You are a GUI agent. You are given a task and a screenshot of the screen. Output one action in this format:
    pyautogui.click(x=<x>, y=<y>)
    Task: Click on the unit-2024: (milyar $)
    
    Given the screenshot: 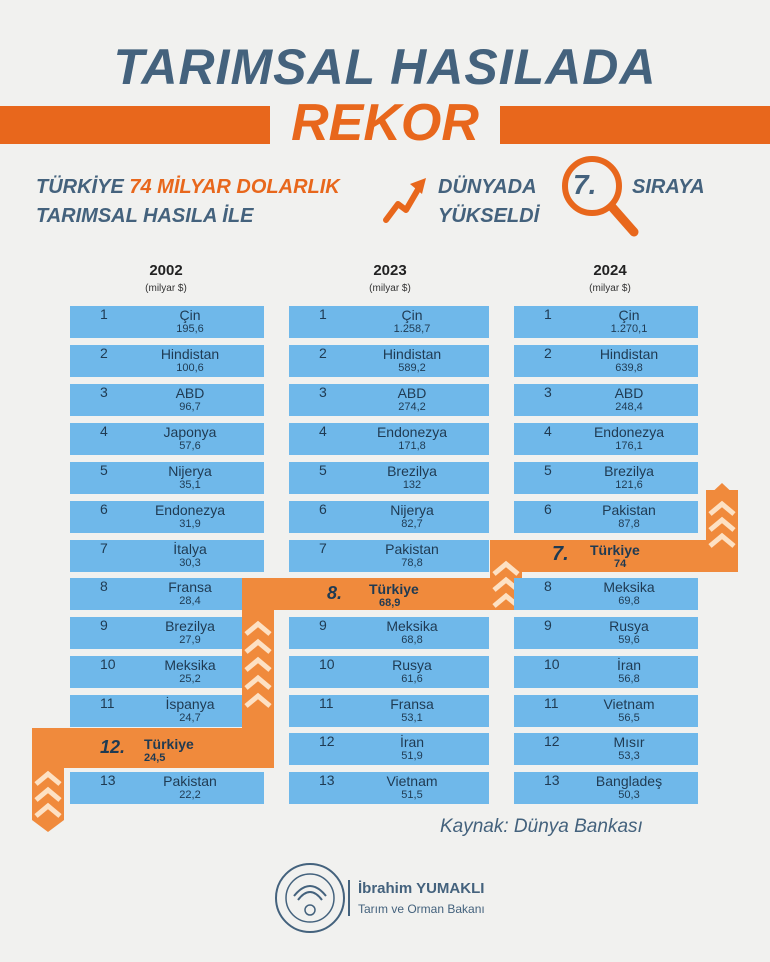 What is the action you would take?
    pyautogui.click(x=610, y=288)
    